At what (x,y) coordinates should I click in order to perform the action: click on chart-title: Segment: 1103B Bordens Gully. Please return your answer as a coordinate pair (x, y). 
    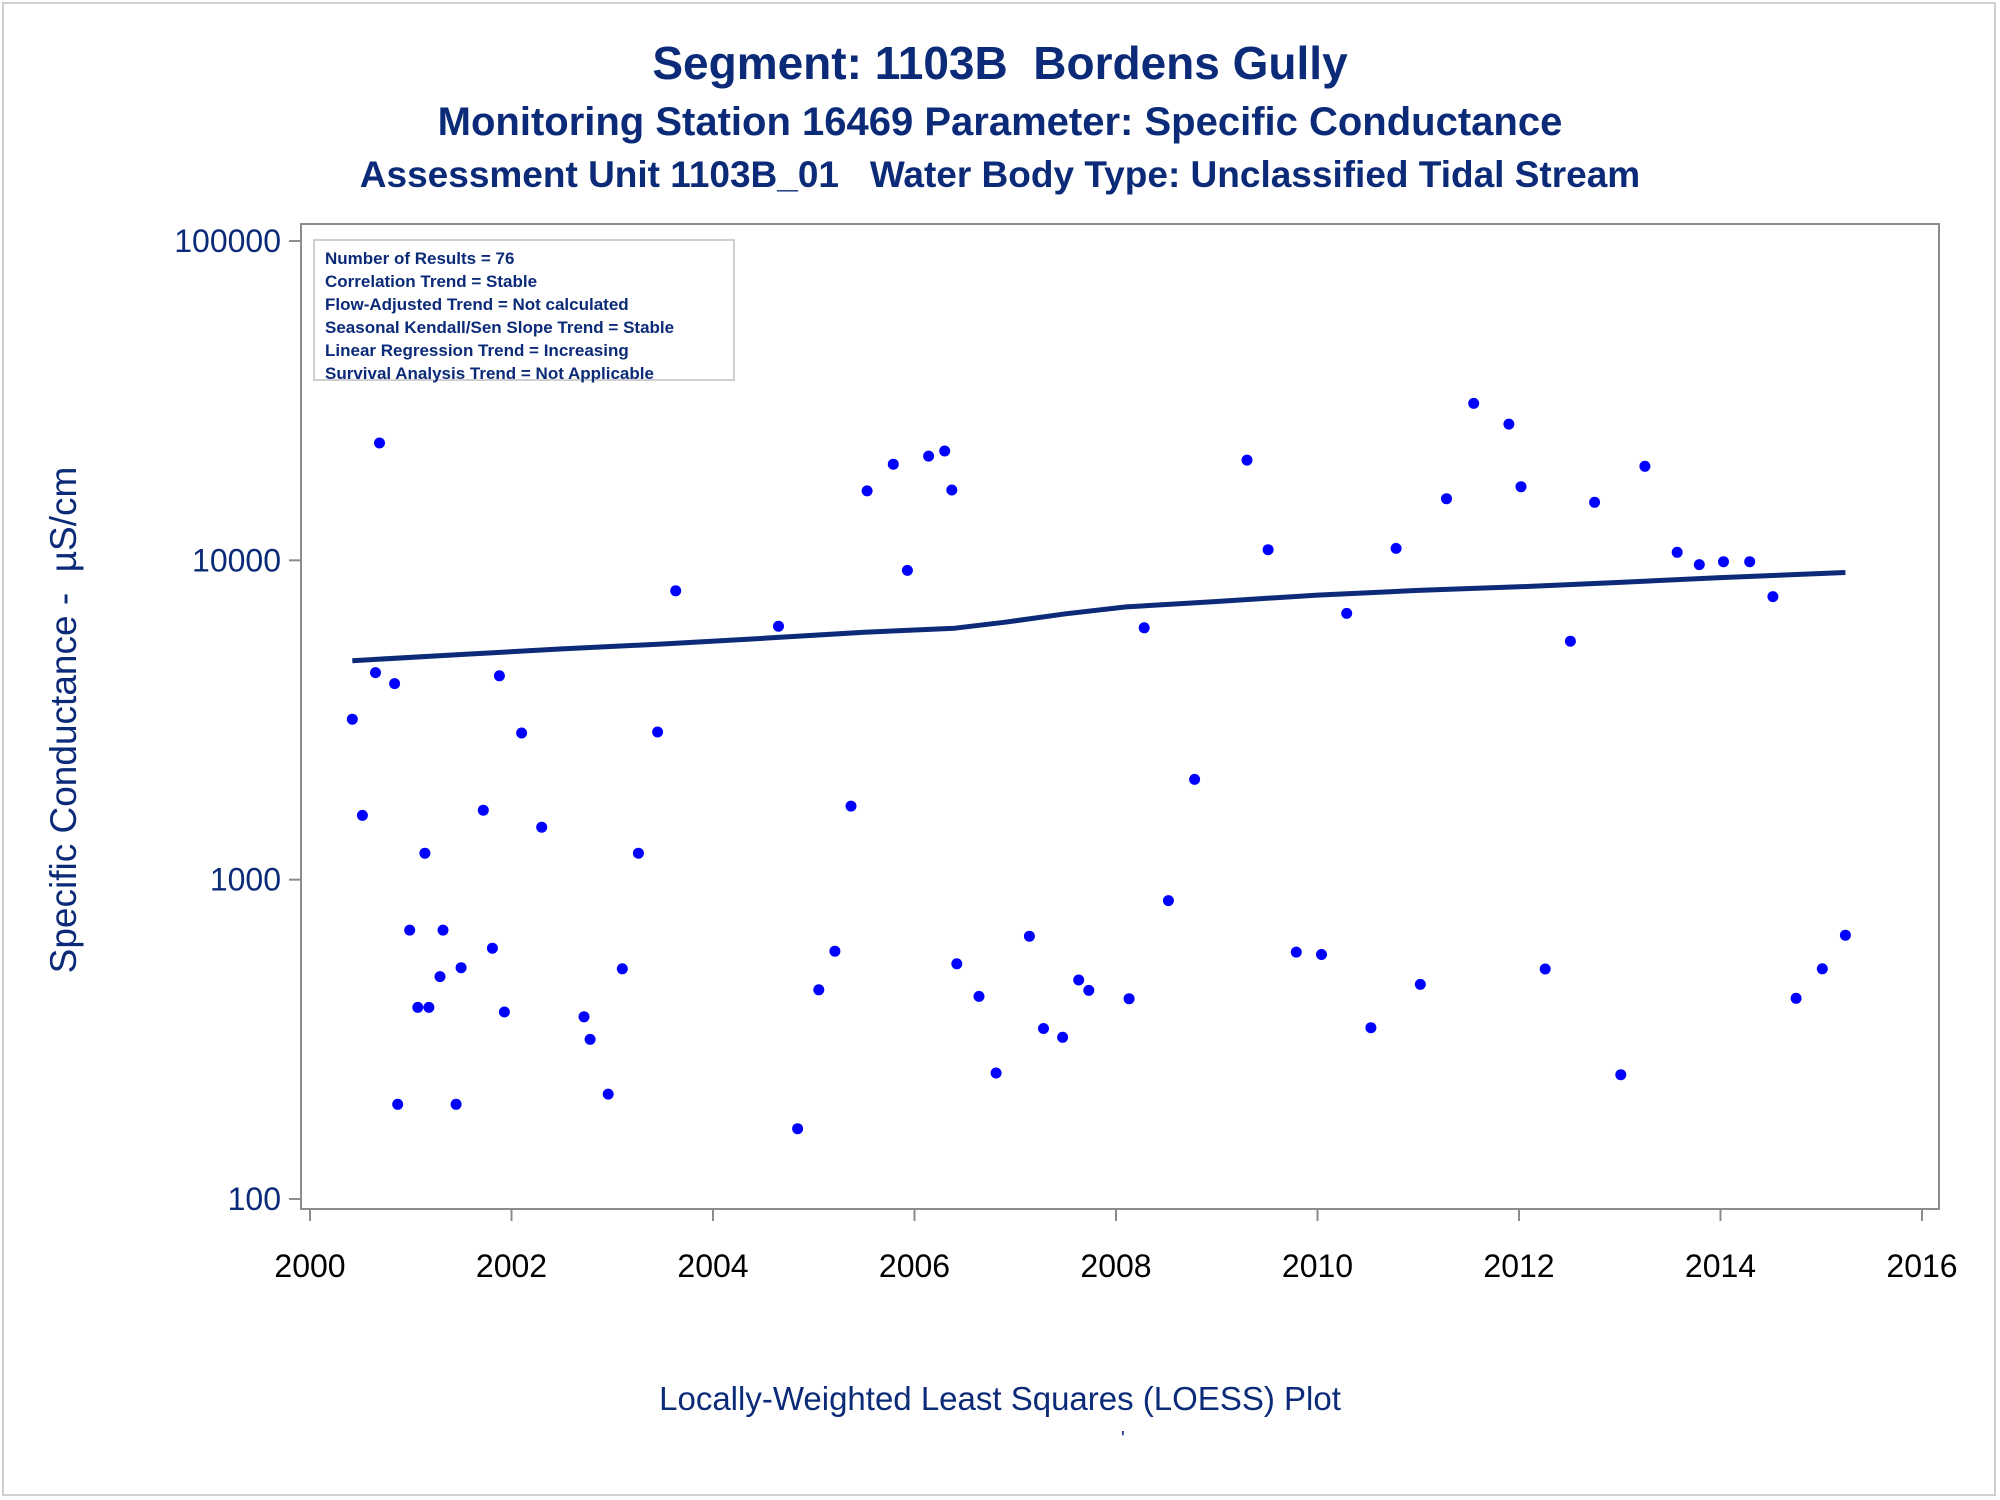
    Looking at the image, I should click on (1000, 63).